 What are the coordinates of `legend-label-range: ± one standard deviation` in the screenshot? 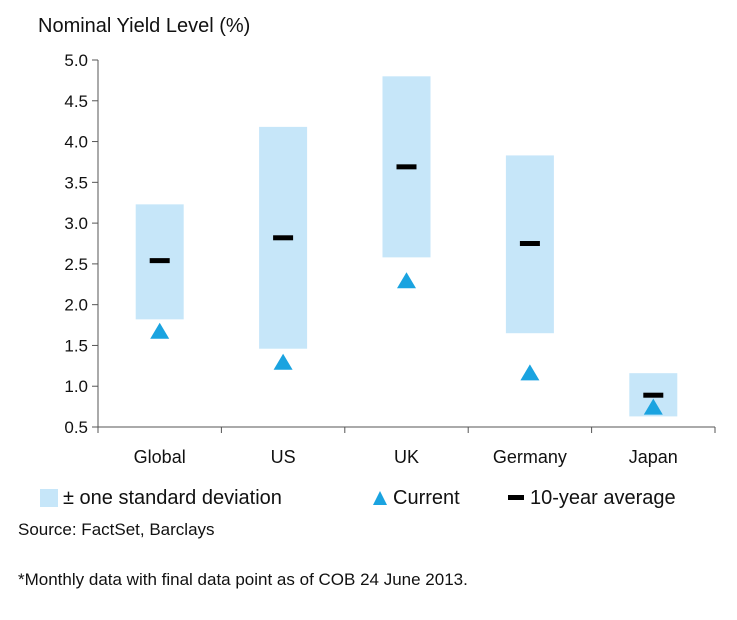 It's located at (172, 498).